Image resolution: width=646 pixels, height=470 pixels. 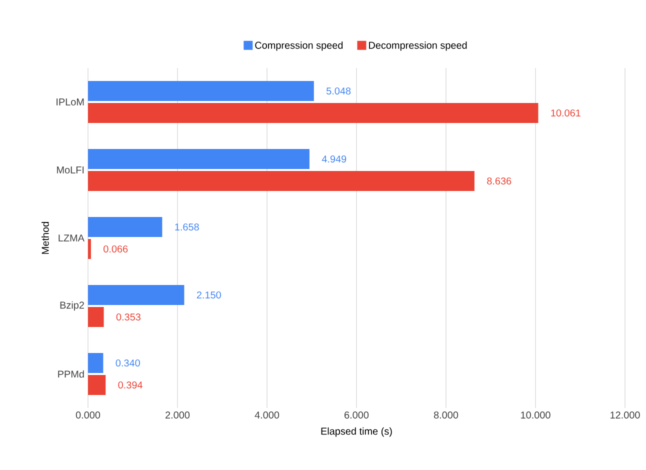 I want to click on data-label: 0.340, so click(x=128, y=363).